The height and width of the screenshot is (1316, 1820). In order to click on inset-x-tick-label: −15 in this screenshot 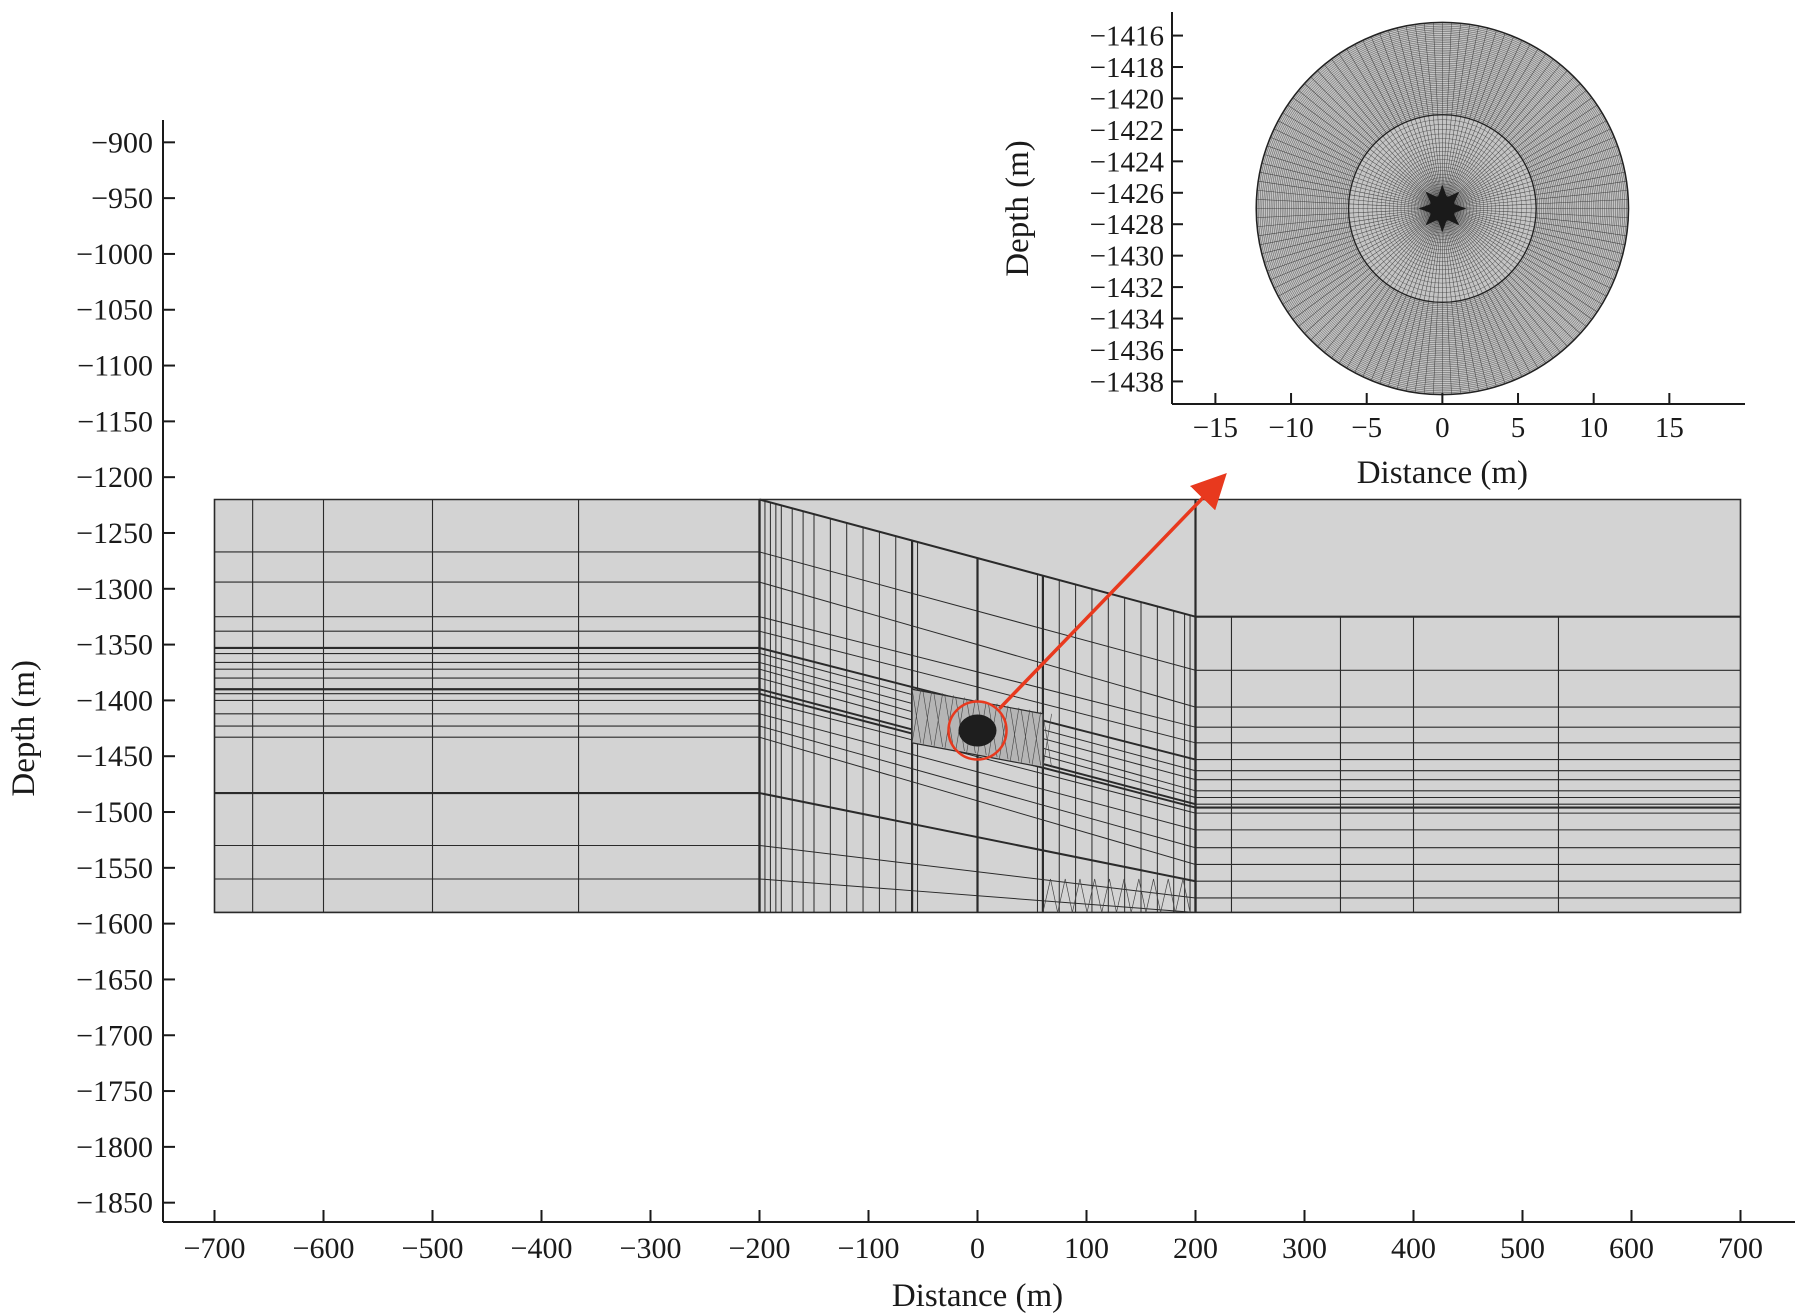, I will do `click(1215, 428)`.